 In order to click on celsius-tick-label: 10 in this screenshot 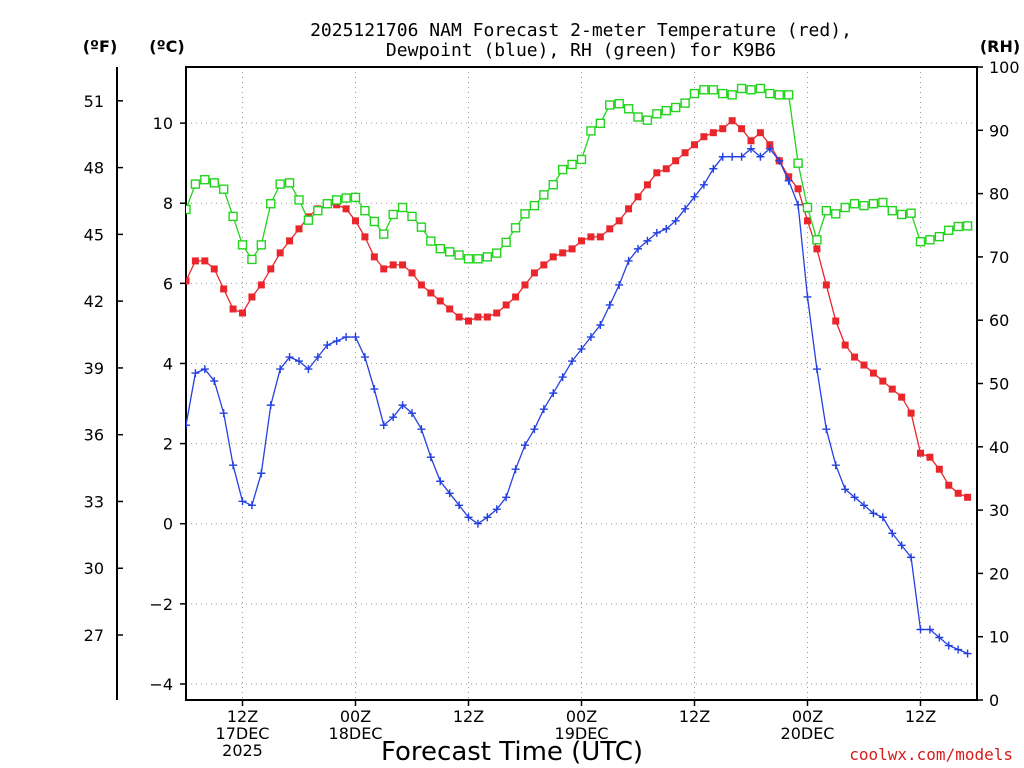, I will do `click(163, 123)`.